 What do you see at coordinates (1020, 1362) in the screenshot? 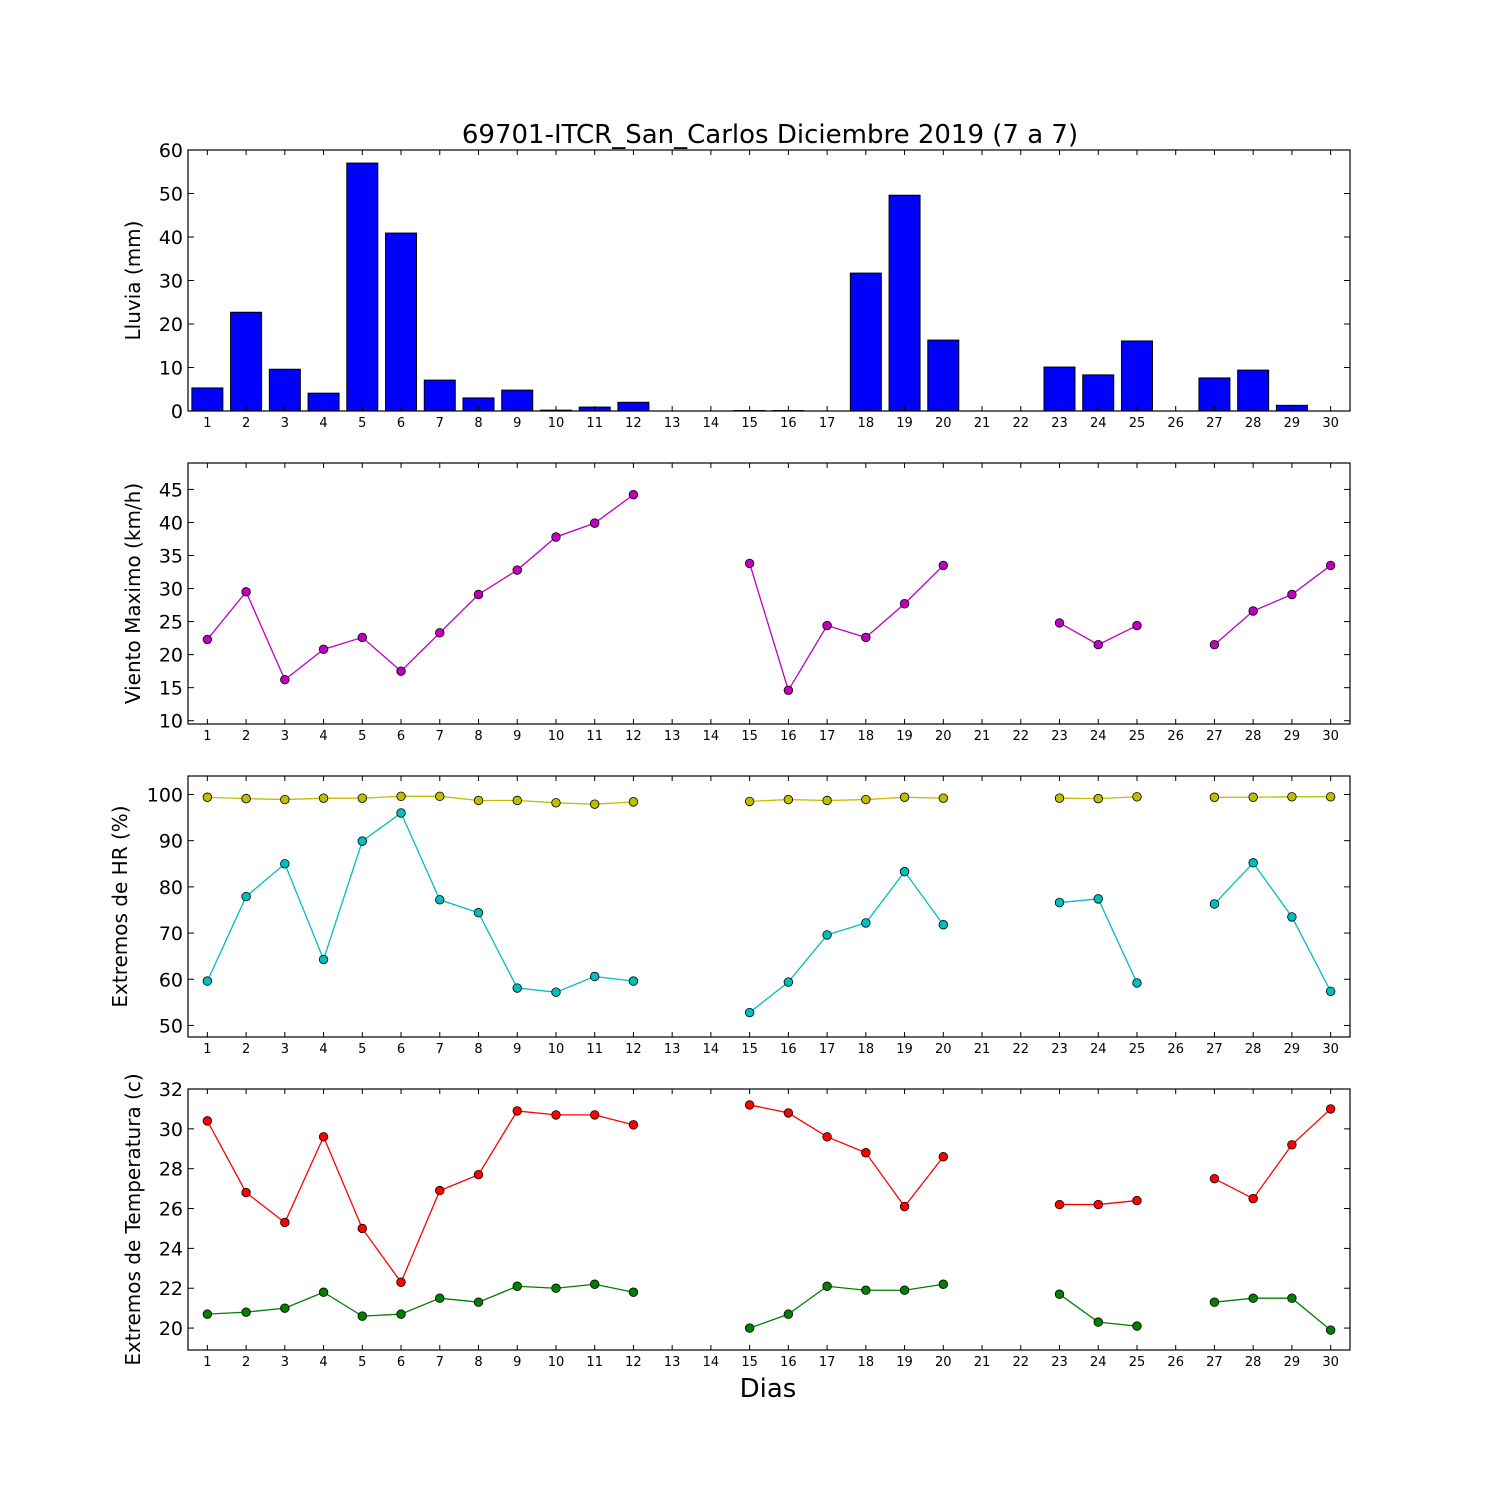
I see `x-tick-label: 22` at bounding box center [1020, 1362].